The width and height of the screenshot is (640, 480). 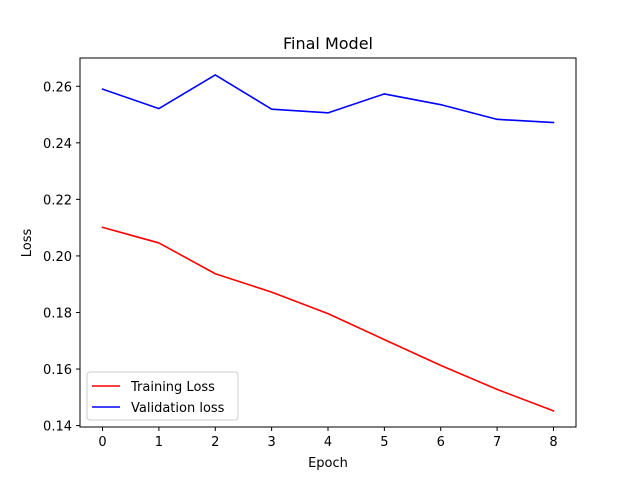 What do you see at coordinates (57, 427) in the screenshot?
I see `y-tick-label: 0.14` at bounding box center [57, 427].